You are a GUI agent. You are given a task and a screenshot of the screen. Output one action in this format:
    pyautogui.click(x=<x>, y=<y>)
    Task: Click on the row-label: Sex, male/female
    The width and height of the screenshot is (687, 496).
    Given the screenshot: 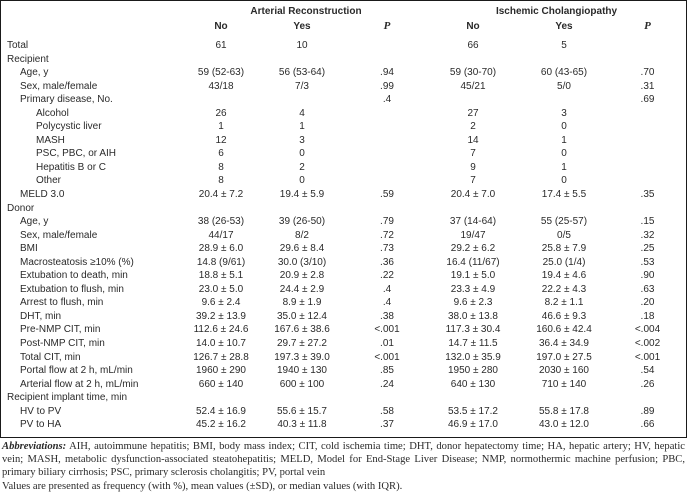 What is the action you would take?
    pyautogui.click(x=59, y=86)
    